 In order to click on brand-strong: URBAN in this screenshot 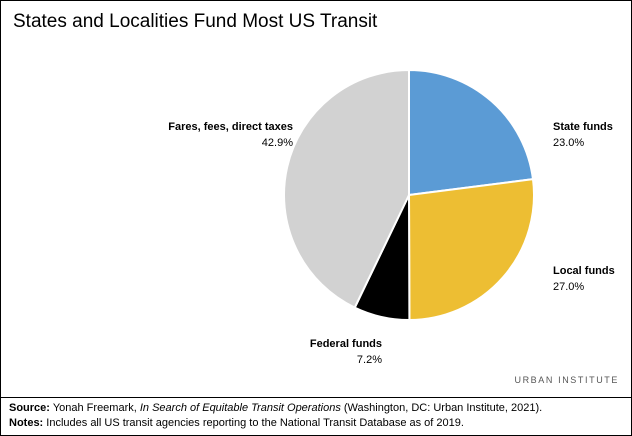, I will do `click(534, 380)`.